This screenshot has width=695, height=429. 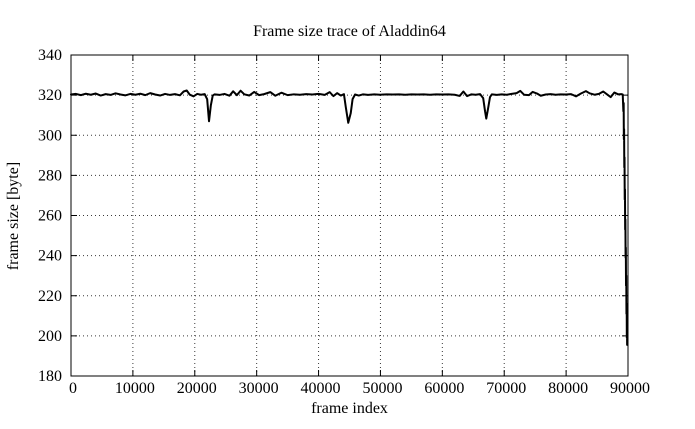 What do you see at coordinates (50, 175) in the screenshot?
I see `y-tick-label: 280` at bounding box center [50, 175].